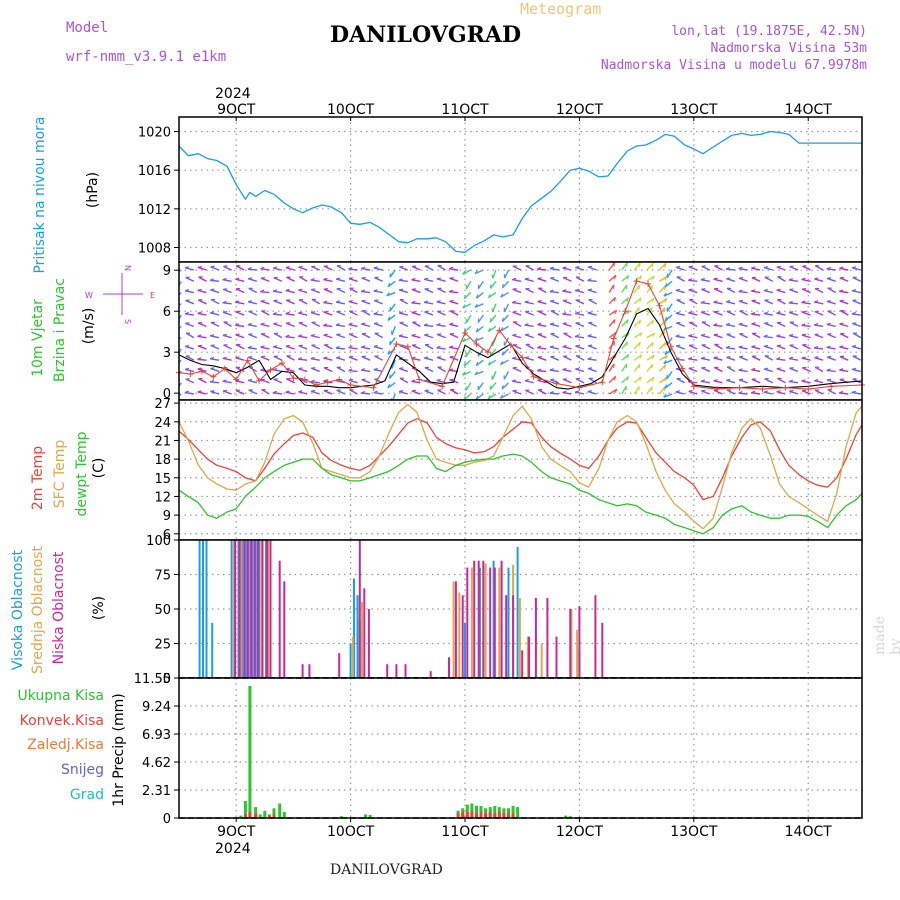 This screenshot has width=900, height=900. I want to click on wind-arrow-field, so click(520, 331).